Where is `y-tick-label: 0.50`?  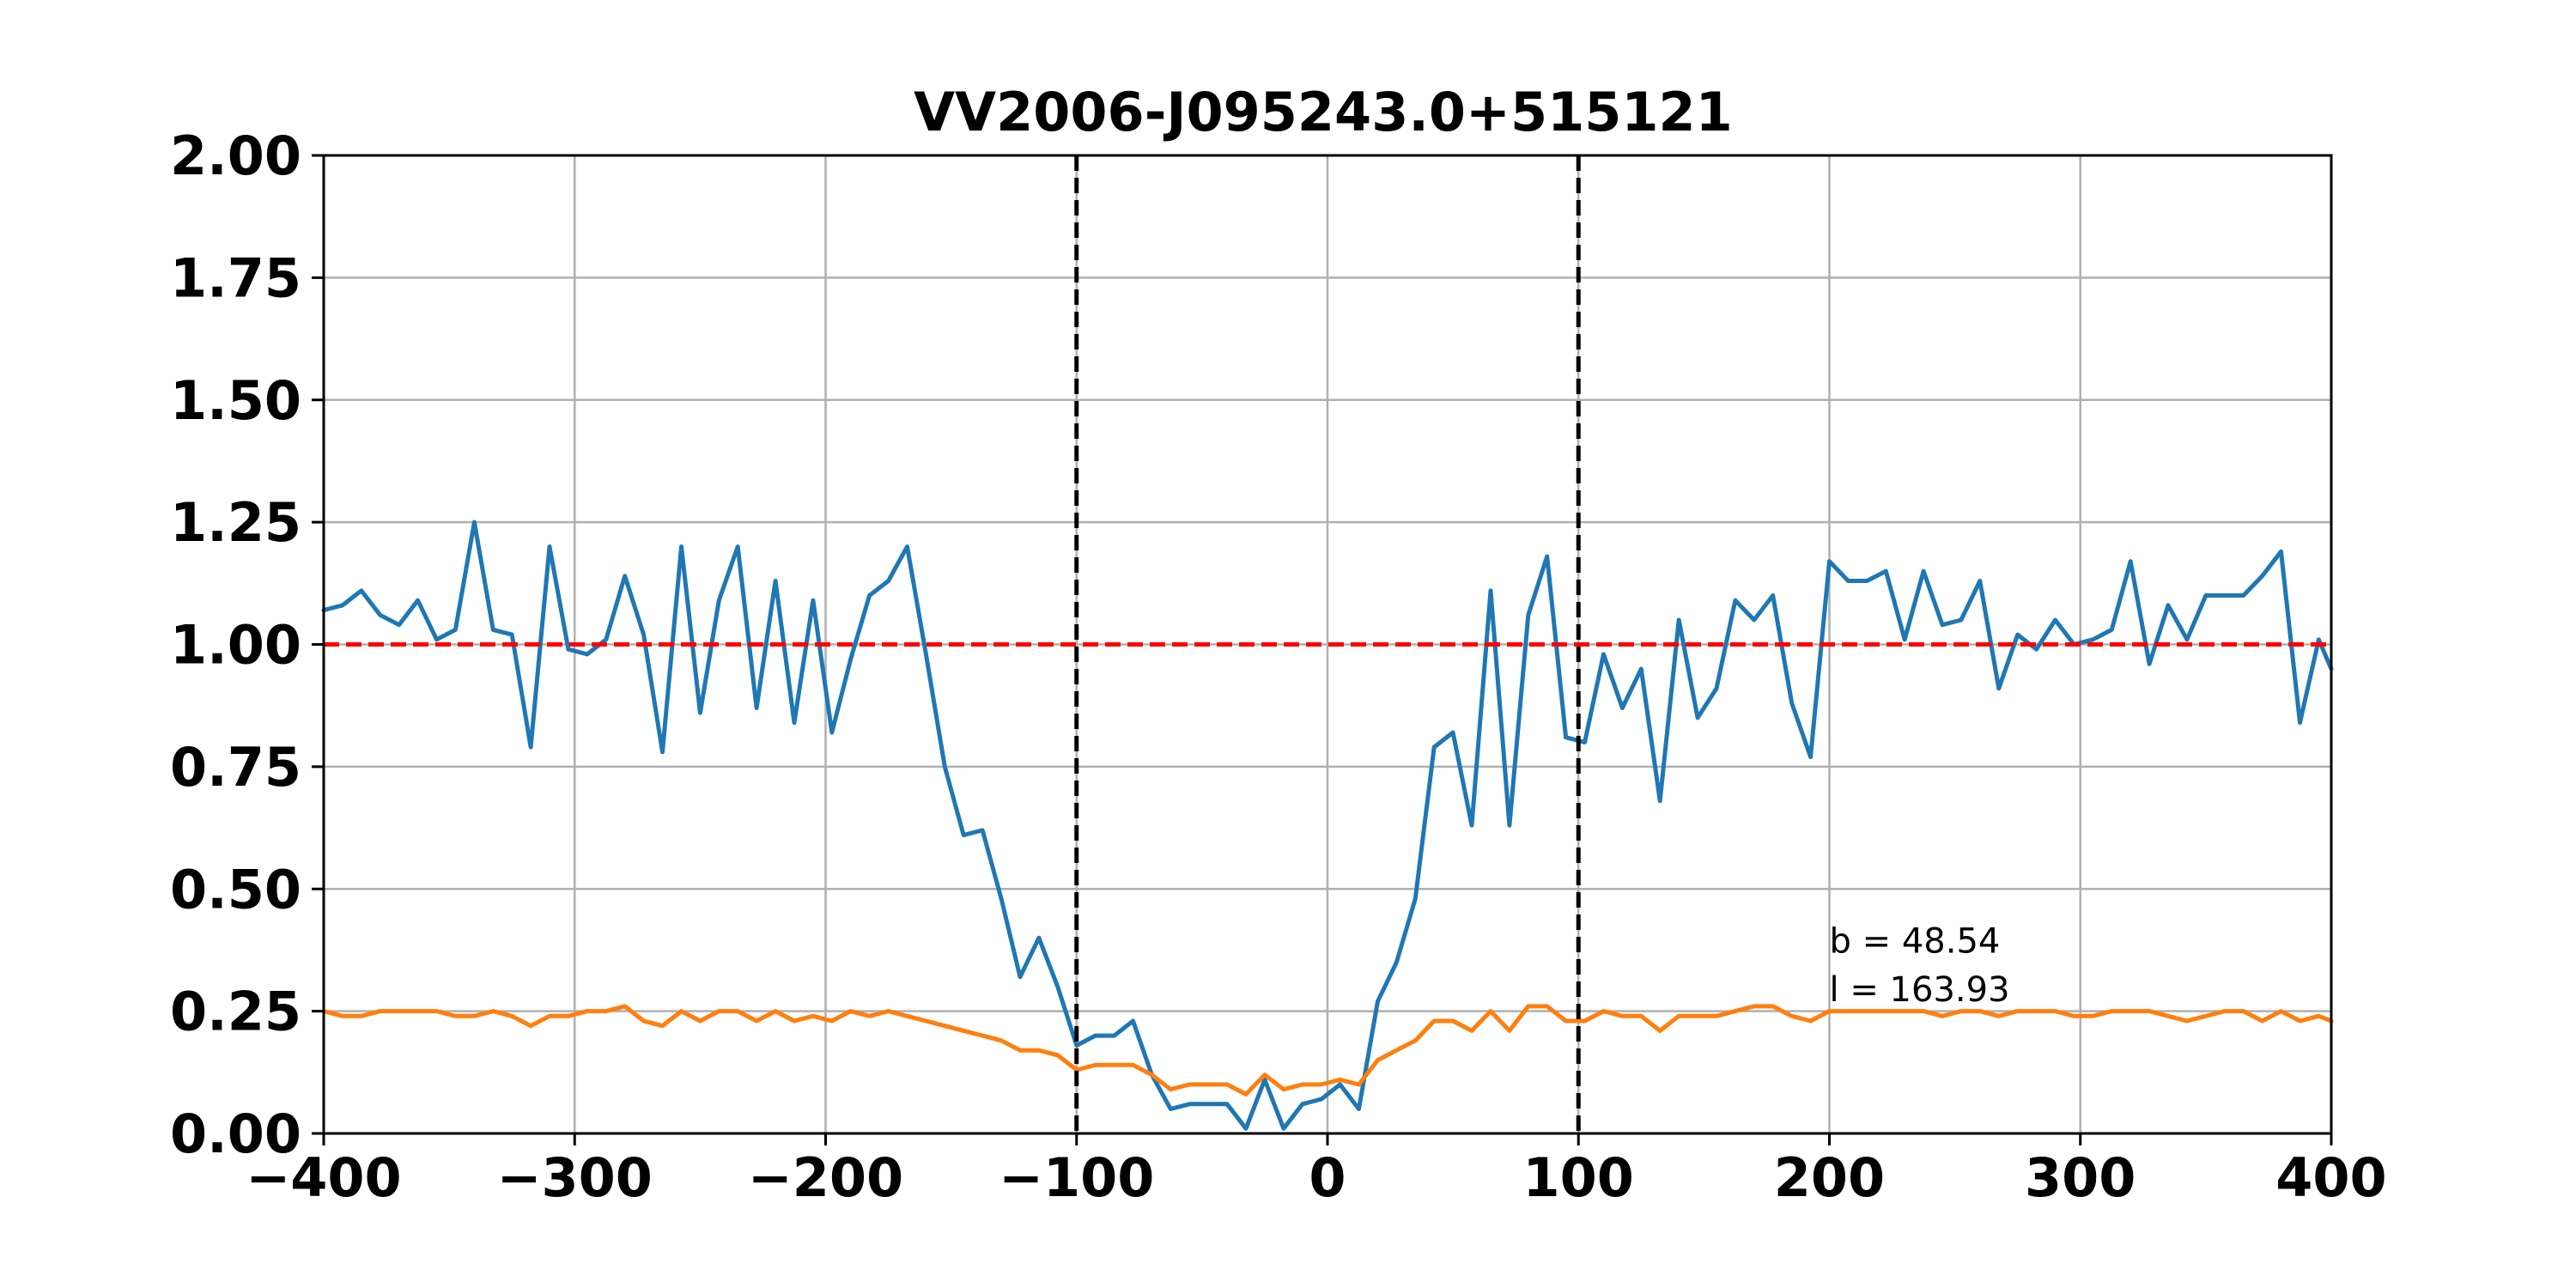
y-tick-label: 0.50 is located at coordinates (236, 889).